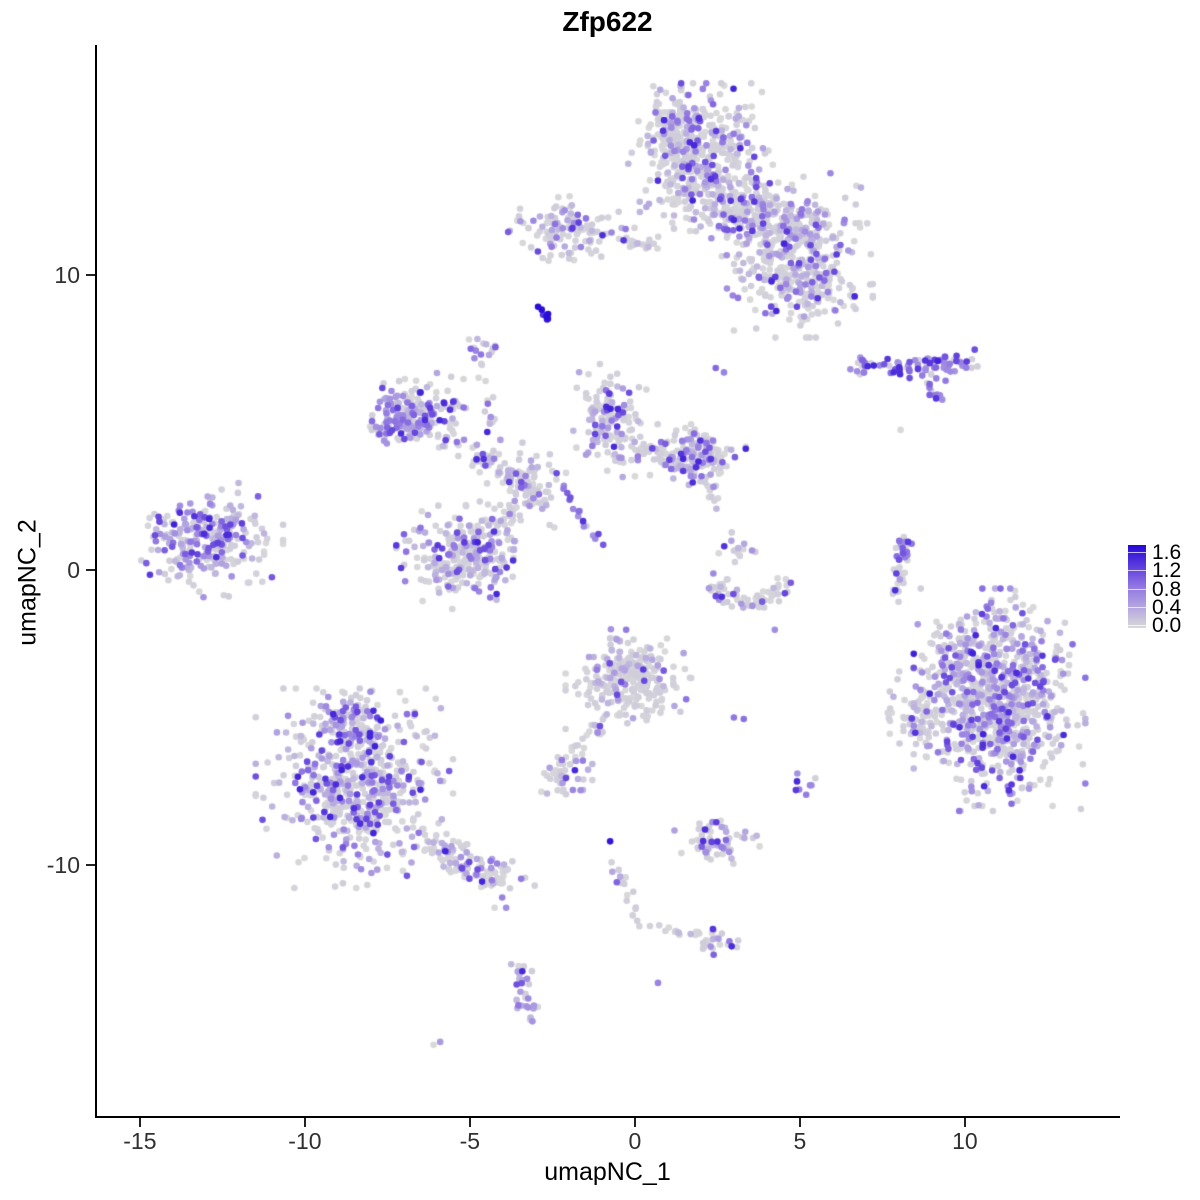  Describe the element at coordinates (305, 1141) in the screenshot. I see `x-tick-label: -10` at that location.